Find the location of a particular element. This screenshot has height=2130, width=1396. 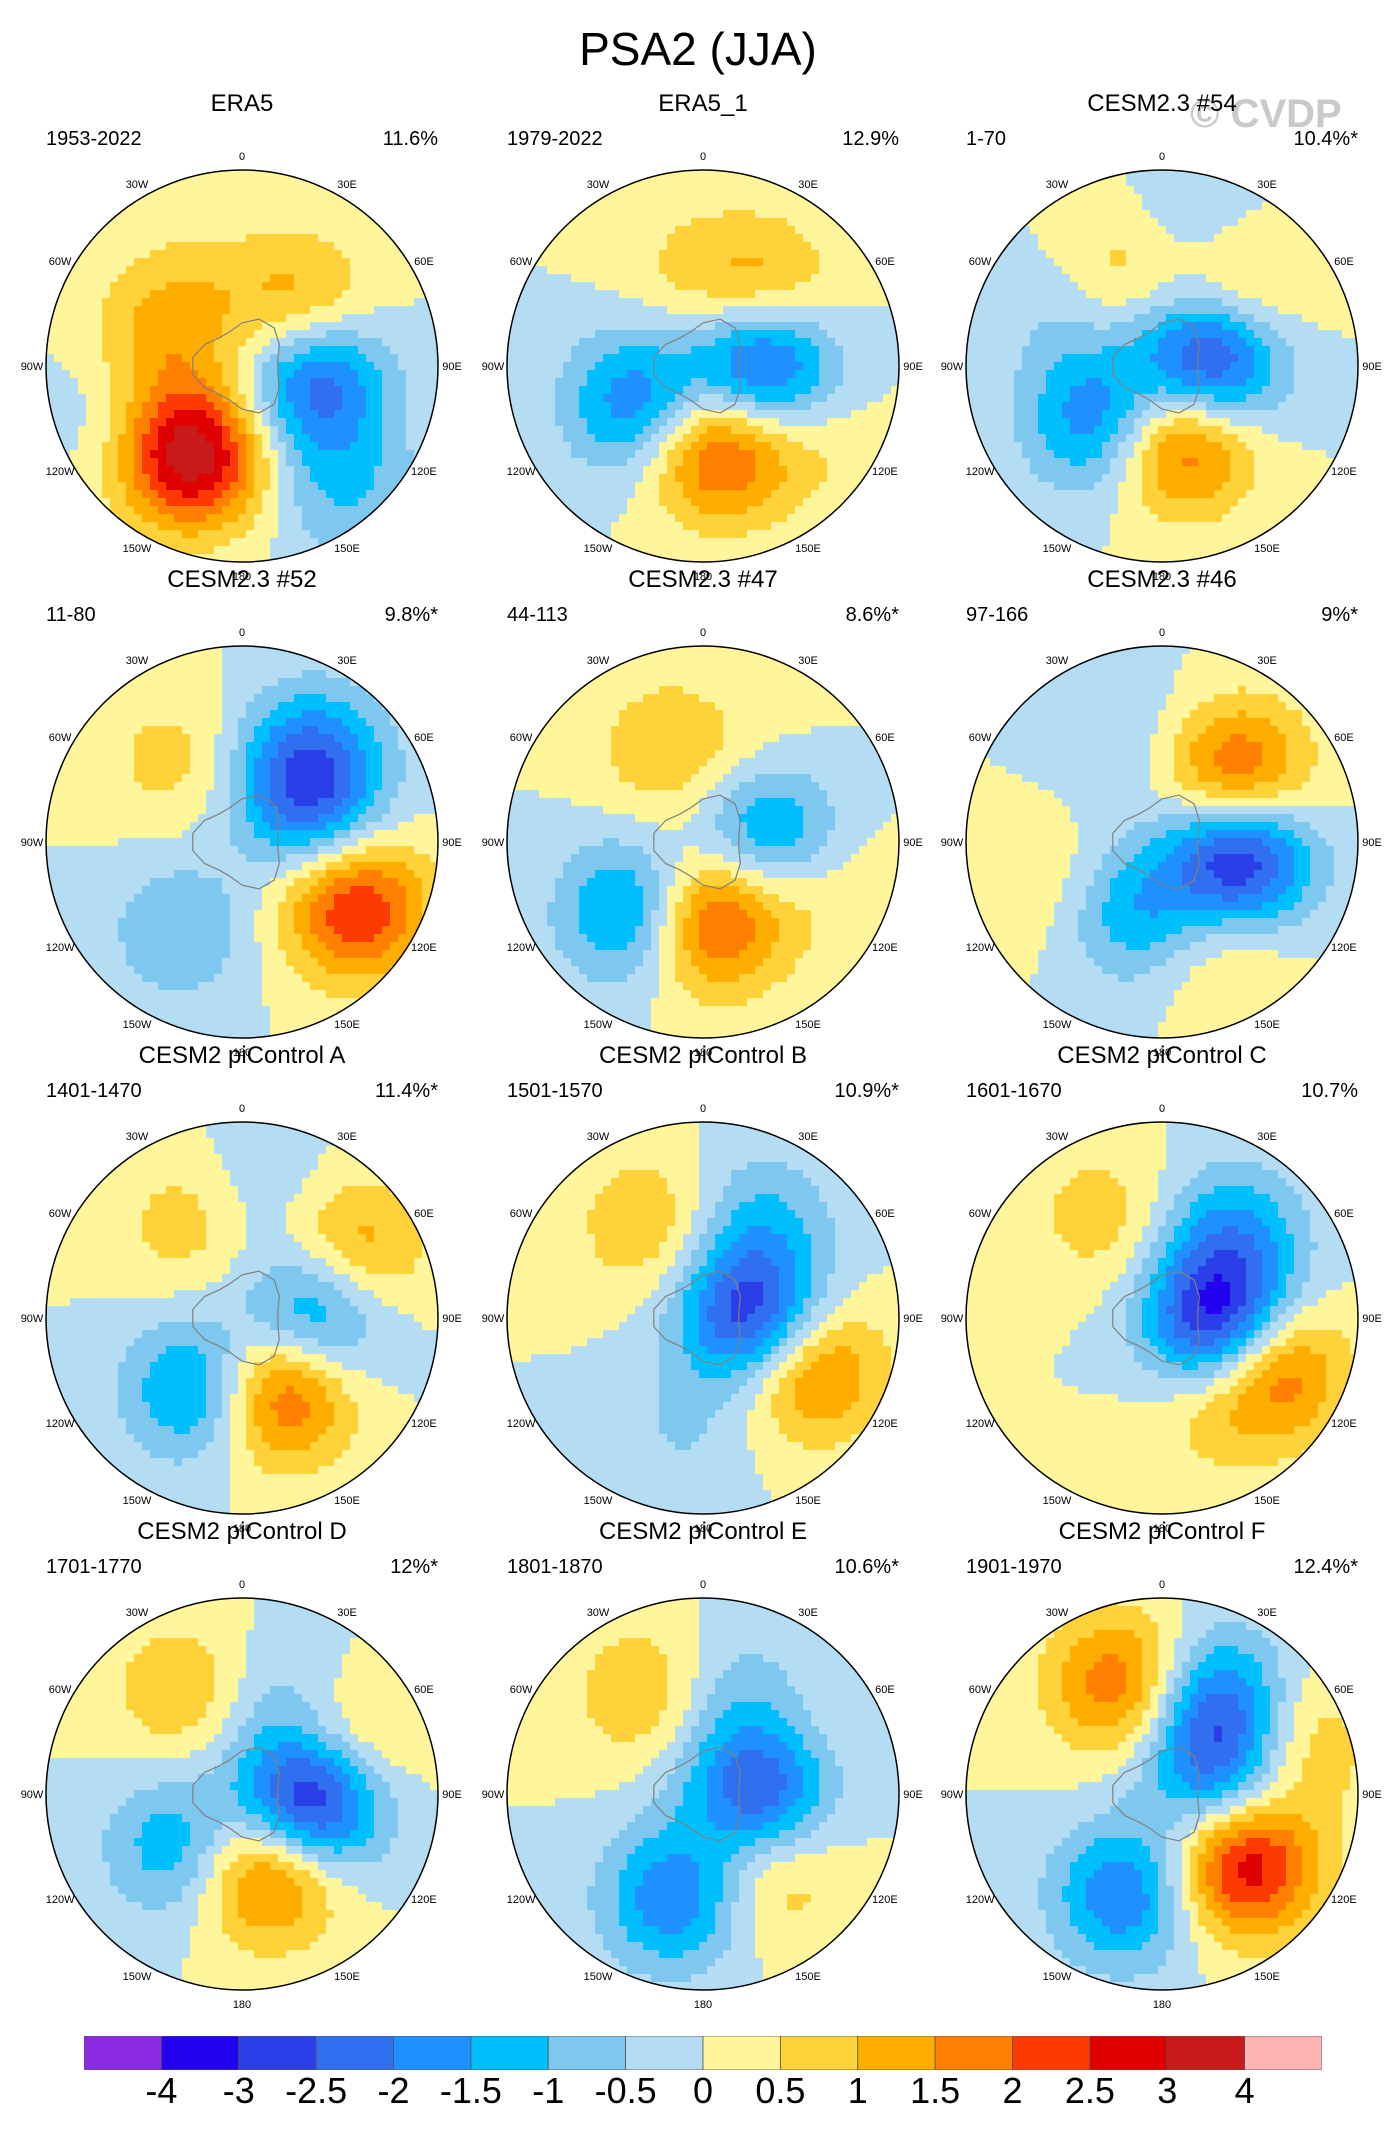

panel-title: CESM2 piControl B is located at coordinates (703, 1056).